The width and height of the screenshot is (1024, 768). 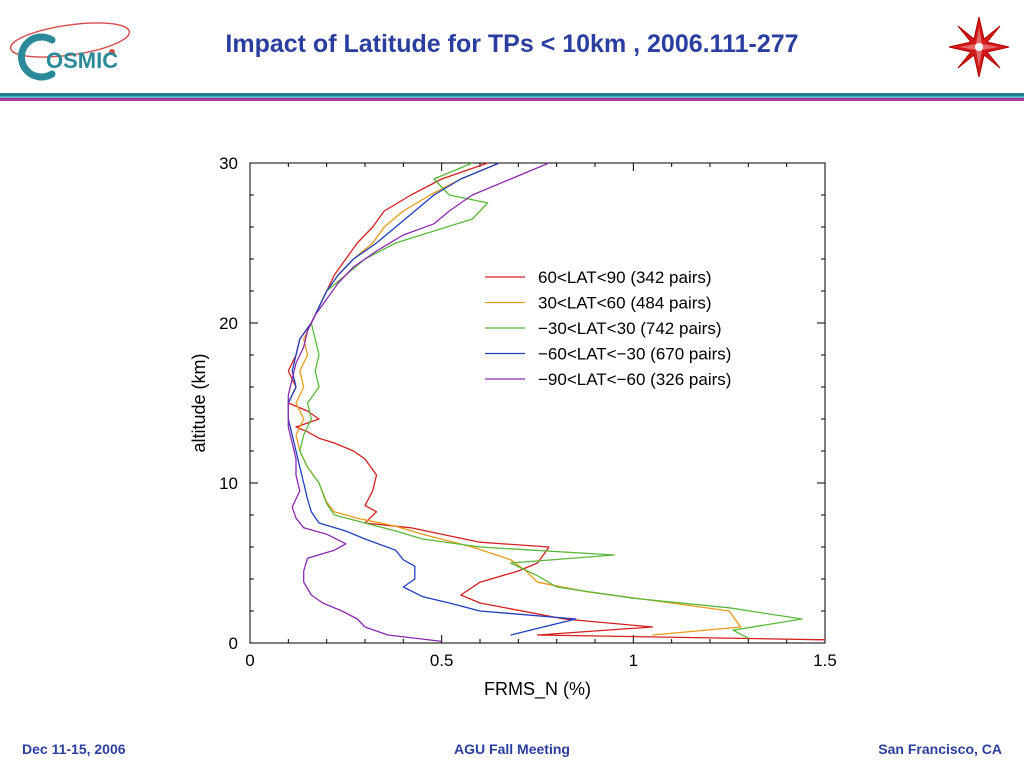 I want to click on legend-label-1: 60<LAT<90 (342 pairs), so click(x=625, y=277).